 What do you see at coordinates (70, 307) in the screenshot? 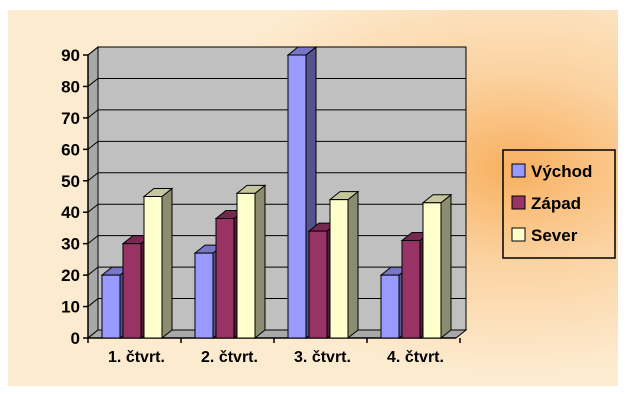
I see `y-tick-label: 10` at bounding box center [70, 307].